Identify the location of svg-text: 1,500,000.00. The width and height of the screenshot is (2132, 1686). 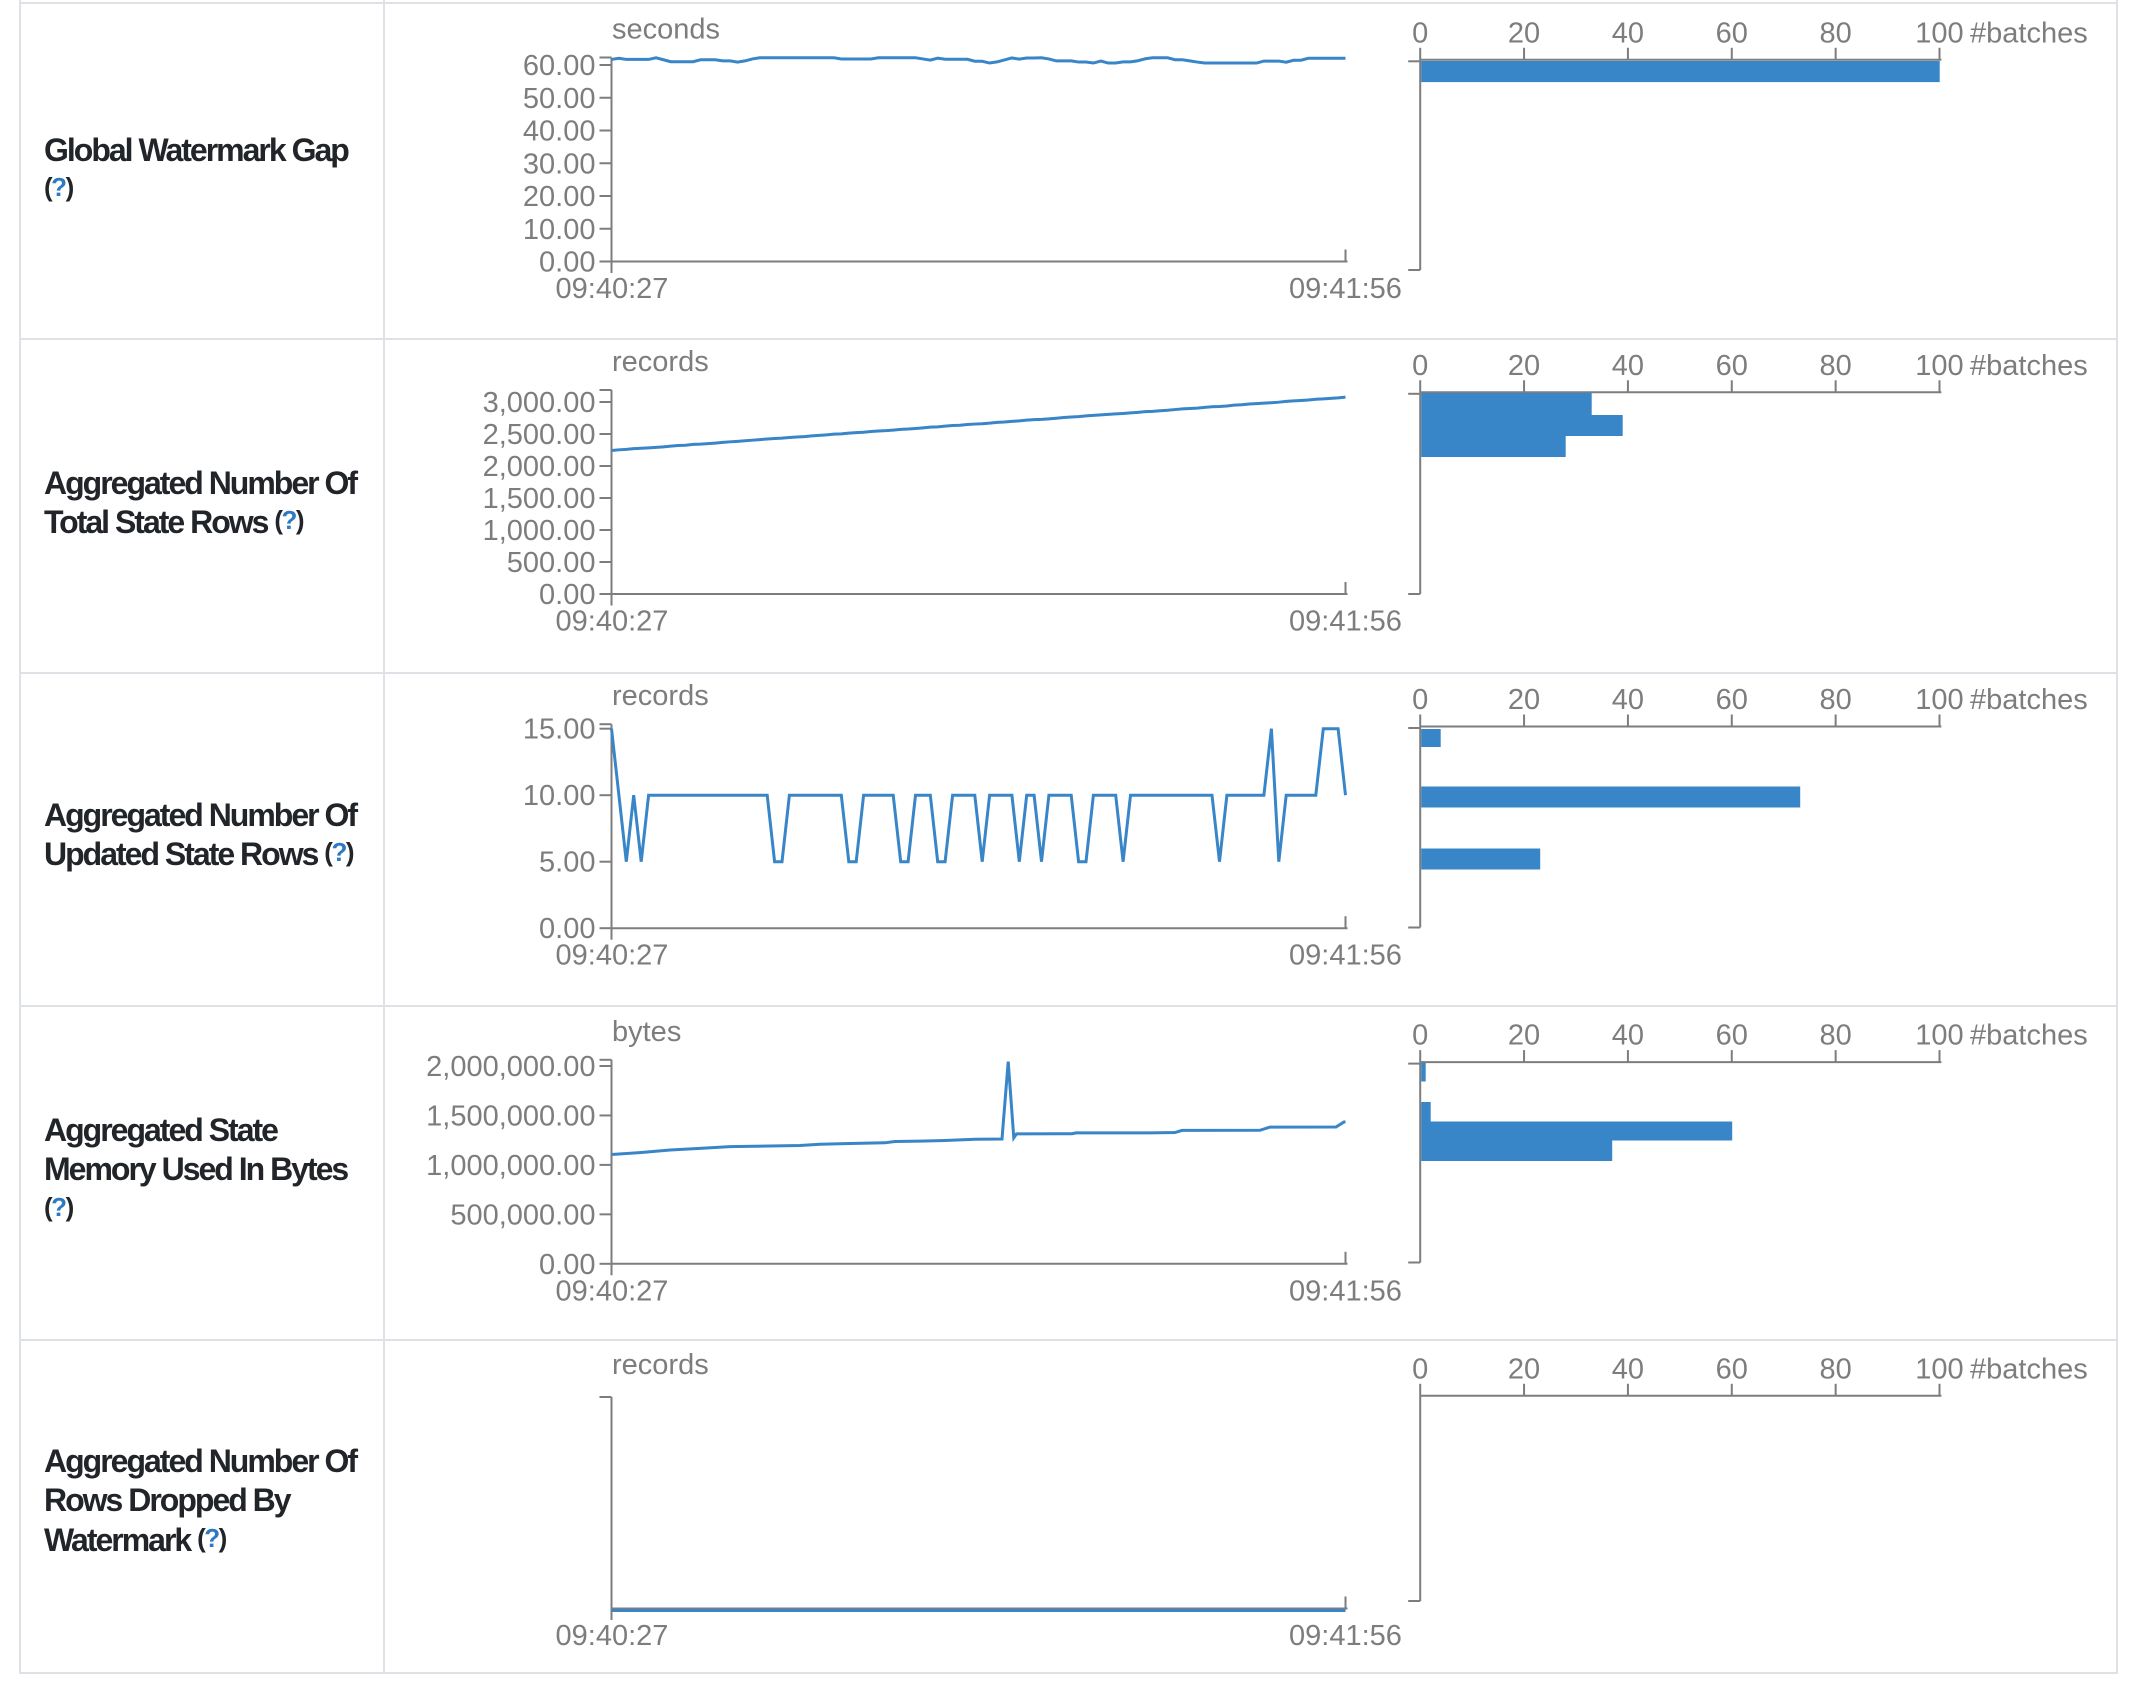
(510, 1116).